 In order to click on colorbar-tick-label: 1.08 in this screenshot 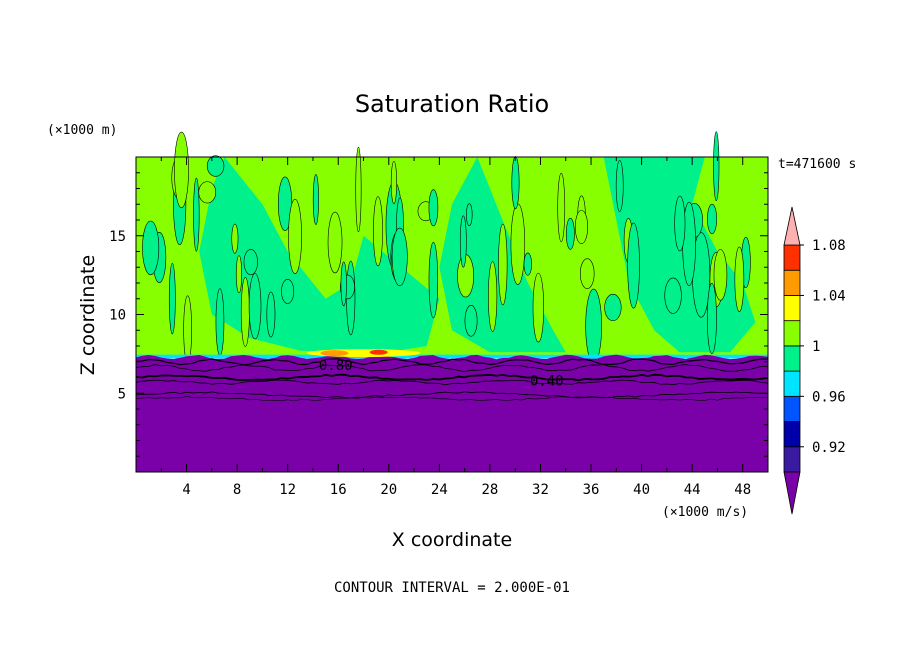, I will do `click(829, 246)`.